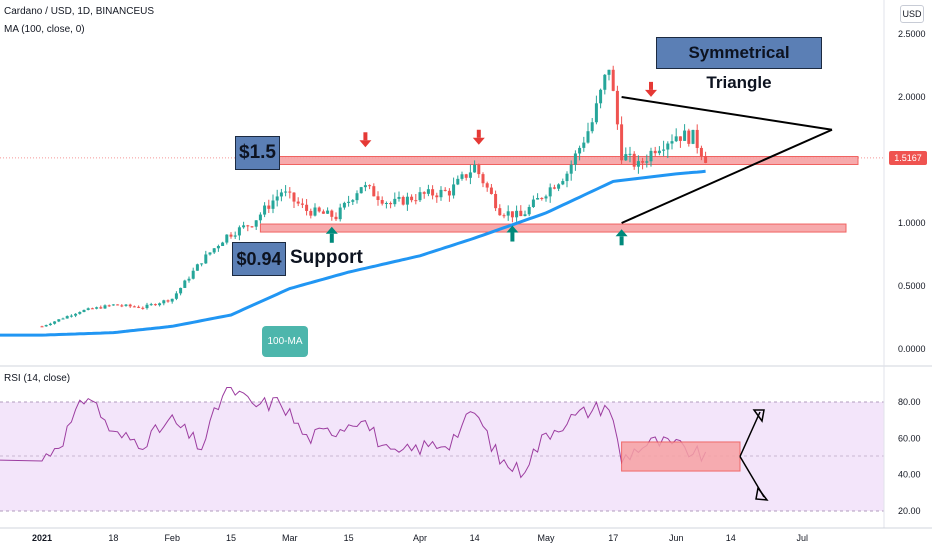  What do you see at coordinates (912, 286) in the screenshot?
I see `price-axis-tick: 0.5000` at bounding box center [912, 286].